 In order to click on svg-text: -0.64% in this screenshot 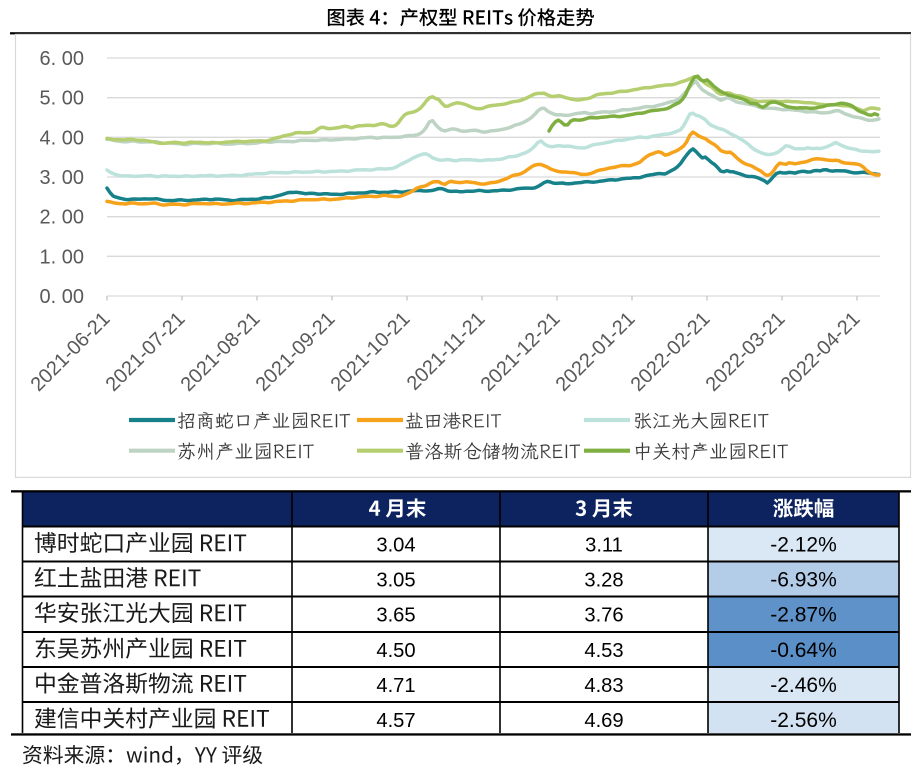, I will do `click(803, 650)`.